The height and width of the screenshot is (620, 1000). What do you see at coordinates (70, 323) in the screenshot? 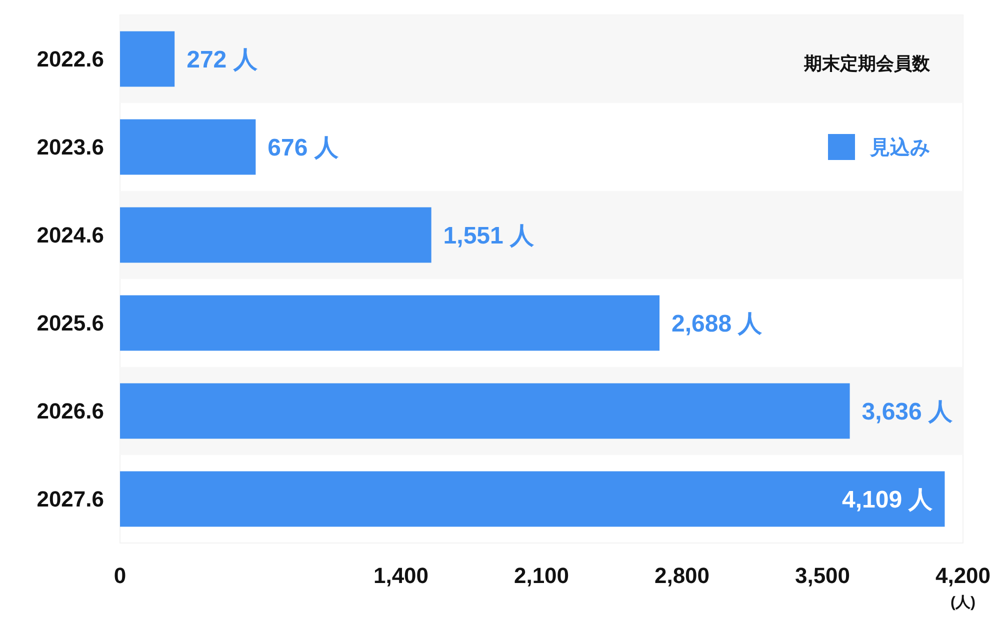
I see `y-tick-label: 2025.6` at bounding box center [70, 323].